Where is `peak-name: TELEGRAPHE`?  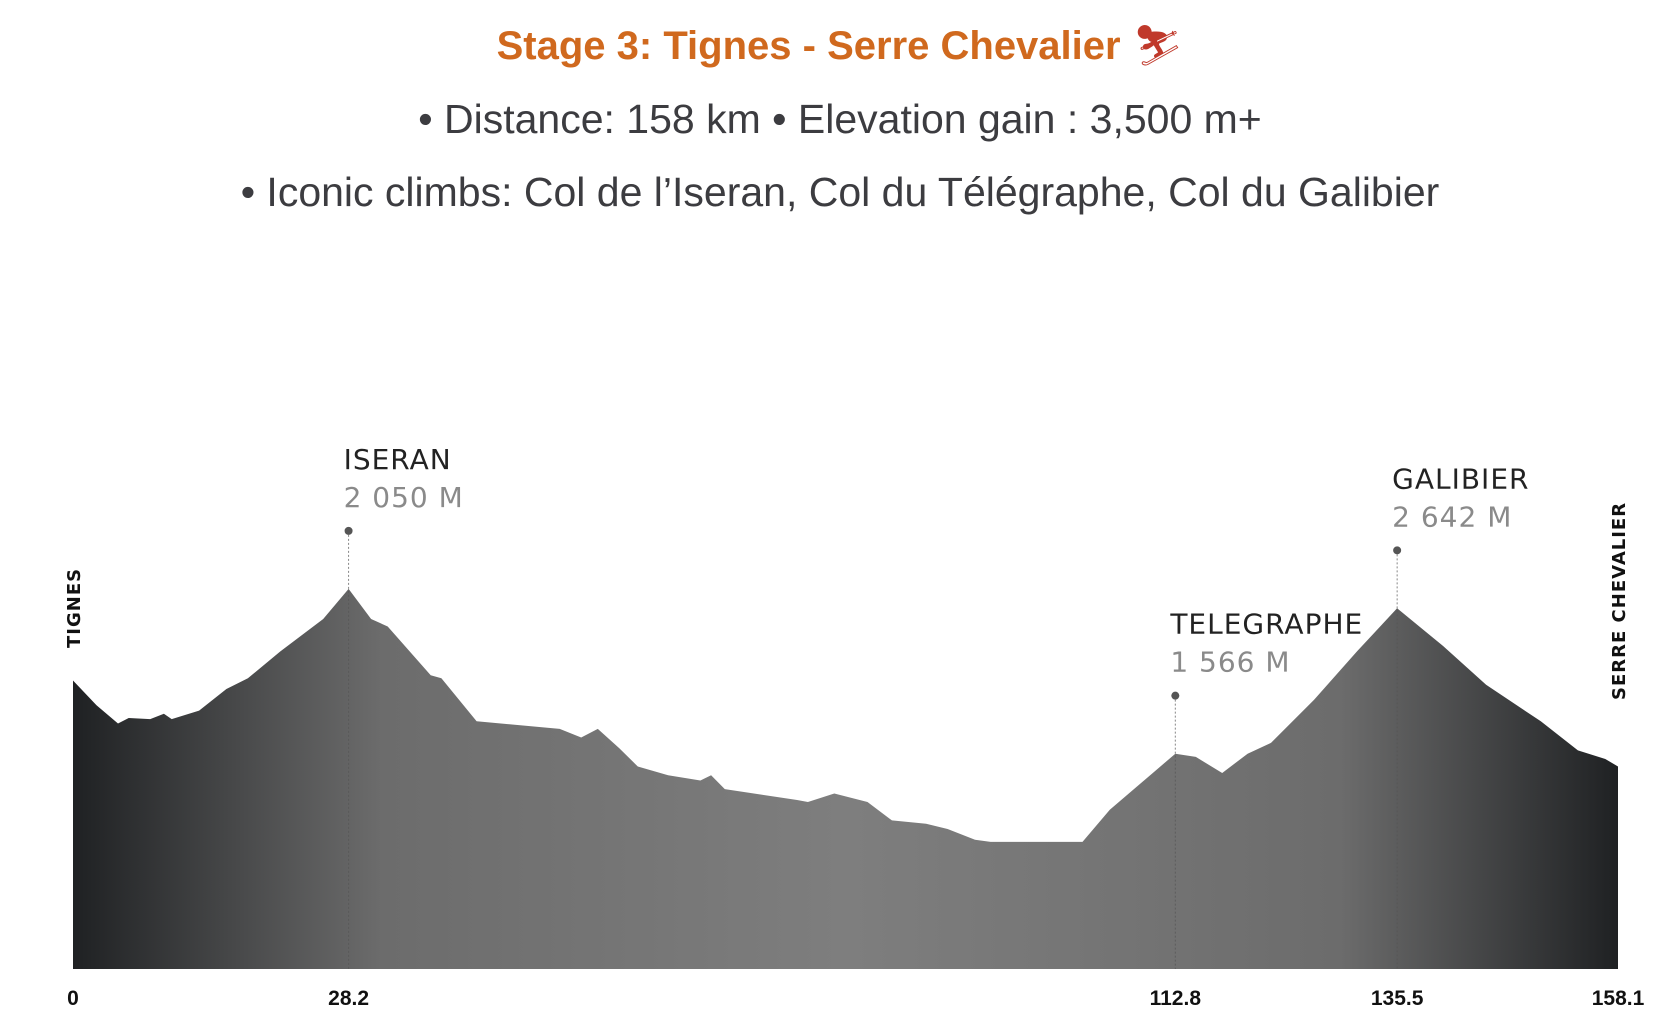 peak-name: TELEGRAPHE is located at coordinates (1266, 624).